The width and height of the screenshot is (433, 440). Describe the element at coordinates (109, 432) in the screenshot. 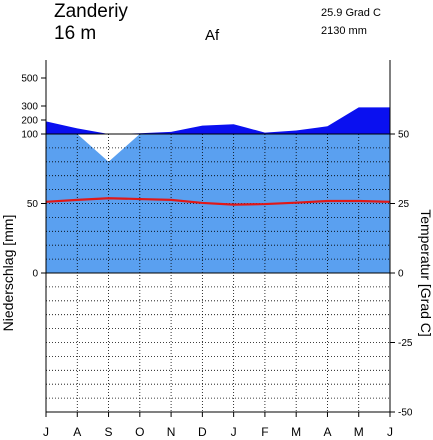

I see `month-label: S` at that location.